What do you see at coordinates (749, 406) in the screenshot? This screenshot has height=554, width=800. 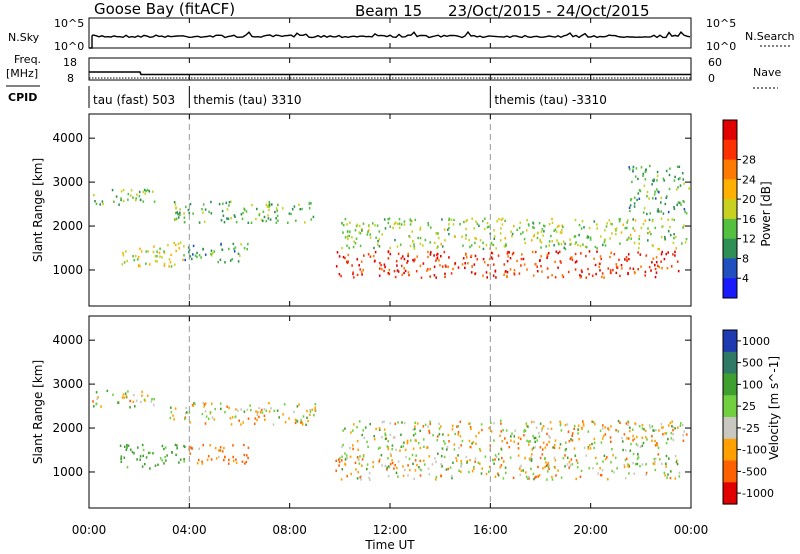 I see `colorbar-tick-label: 25` at bounding box center [749, 406].